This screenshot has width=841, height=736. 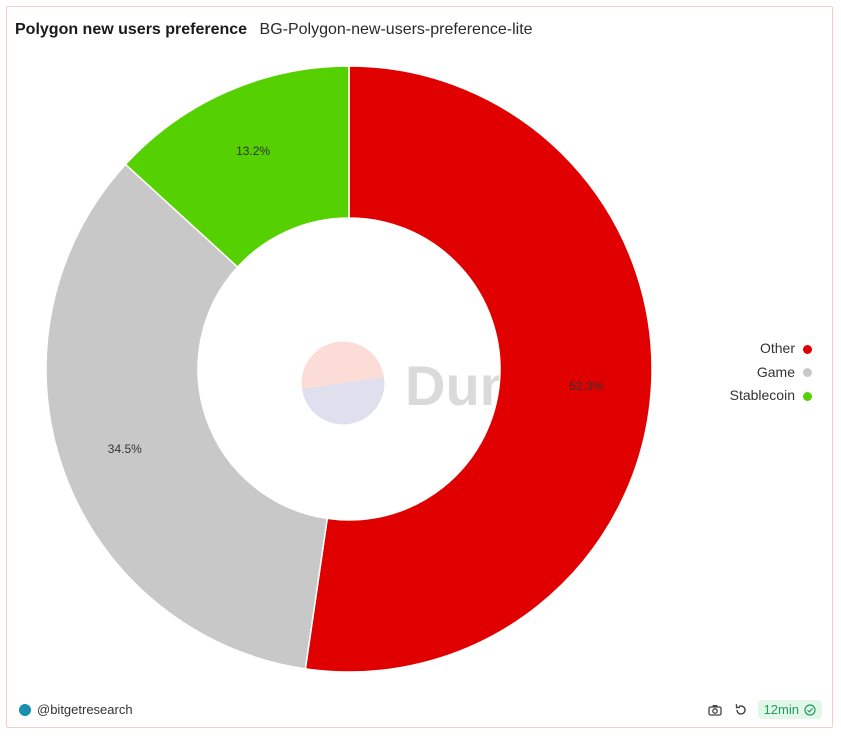 What do you see at coordinates (741, 710) in the screenshot?
I see `refresh-icon` at bounding box center [741, 710].